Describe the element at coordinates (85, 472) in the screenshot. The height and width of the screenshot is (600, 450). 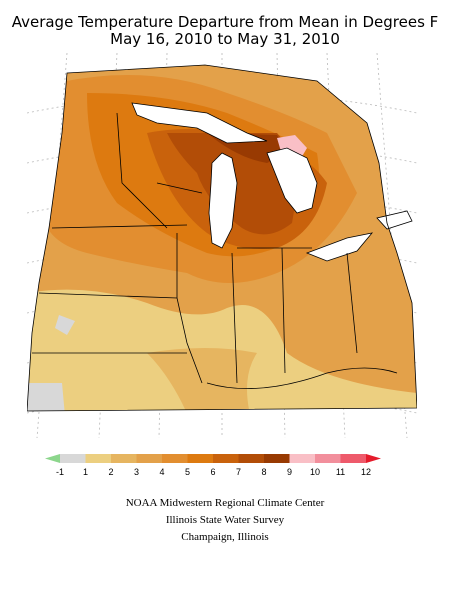
I see `legend-tick-label: 1` at that location.